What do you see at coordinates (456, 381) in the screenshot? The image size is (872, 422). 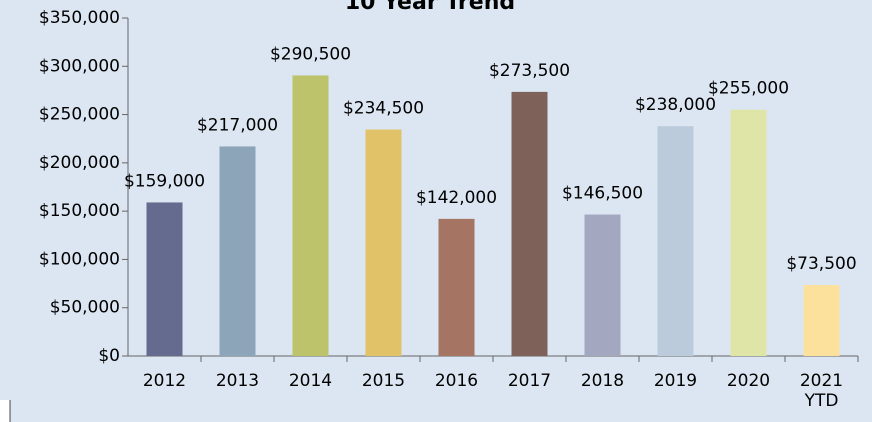 I see `x-tick-label: 2016` at bounding box center [456, 381].